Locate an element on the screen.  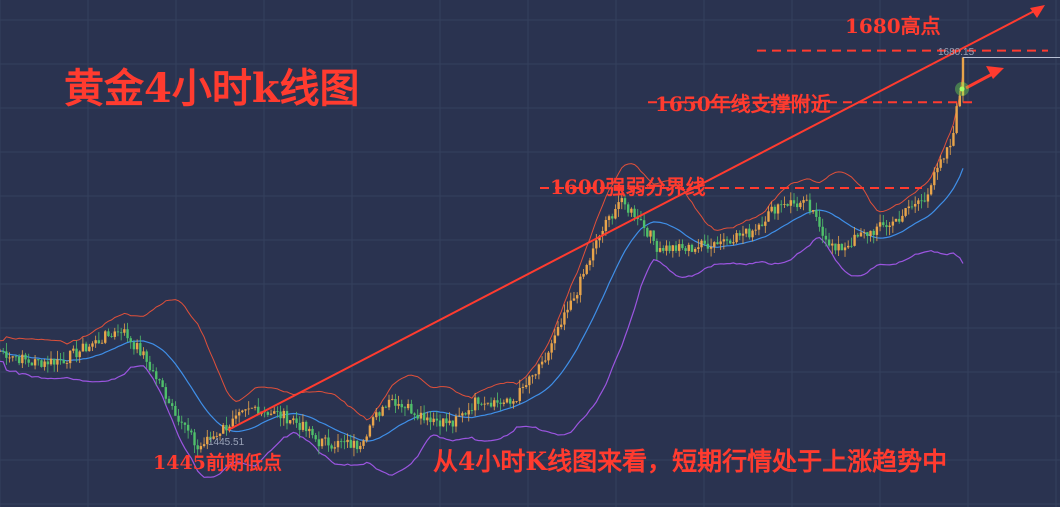
trend-caption: 从4小时K线图来看，短期行情处于上涨趋势中 is located at coordinates (690, 461).